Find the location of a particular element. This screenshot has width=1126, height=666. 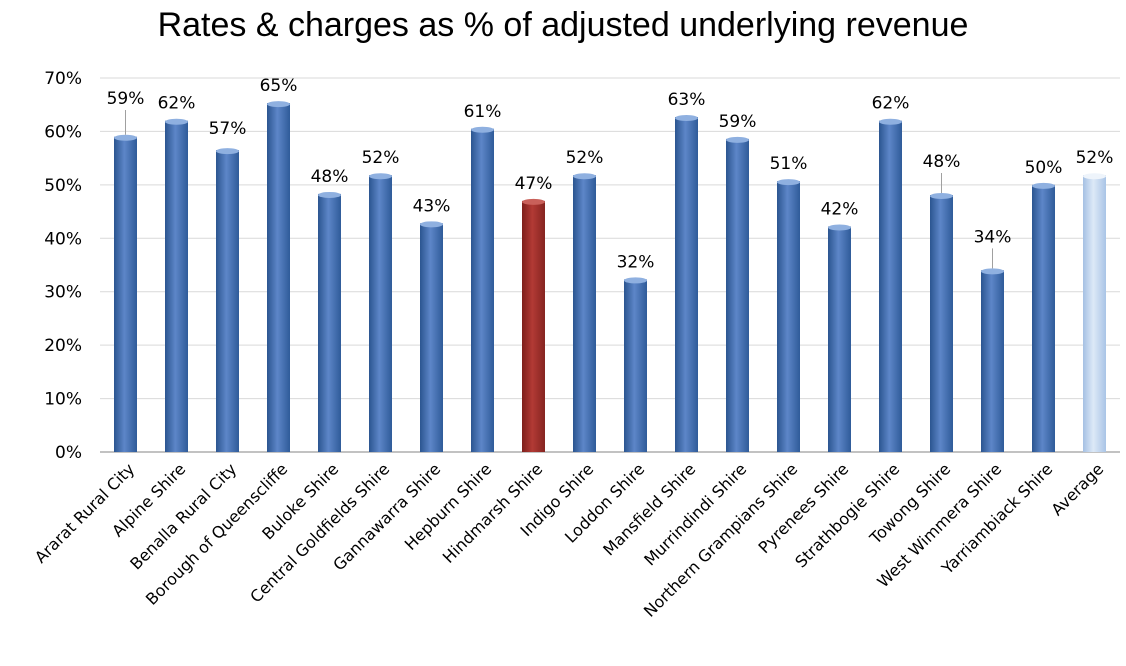

y-tick-label: 30% is located at coordinates (63, 293).